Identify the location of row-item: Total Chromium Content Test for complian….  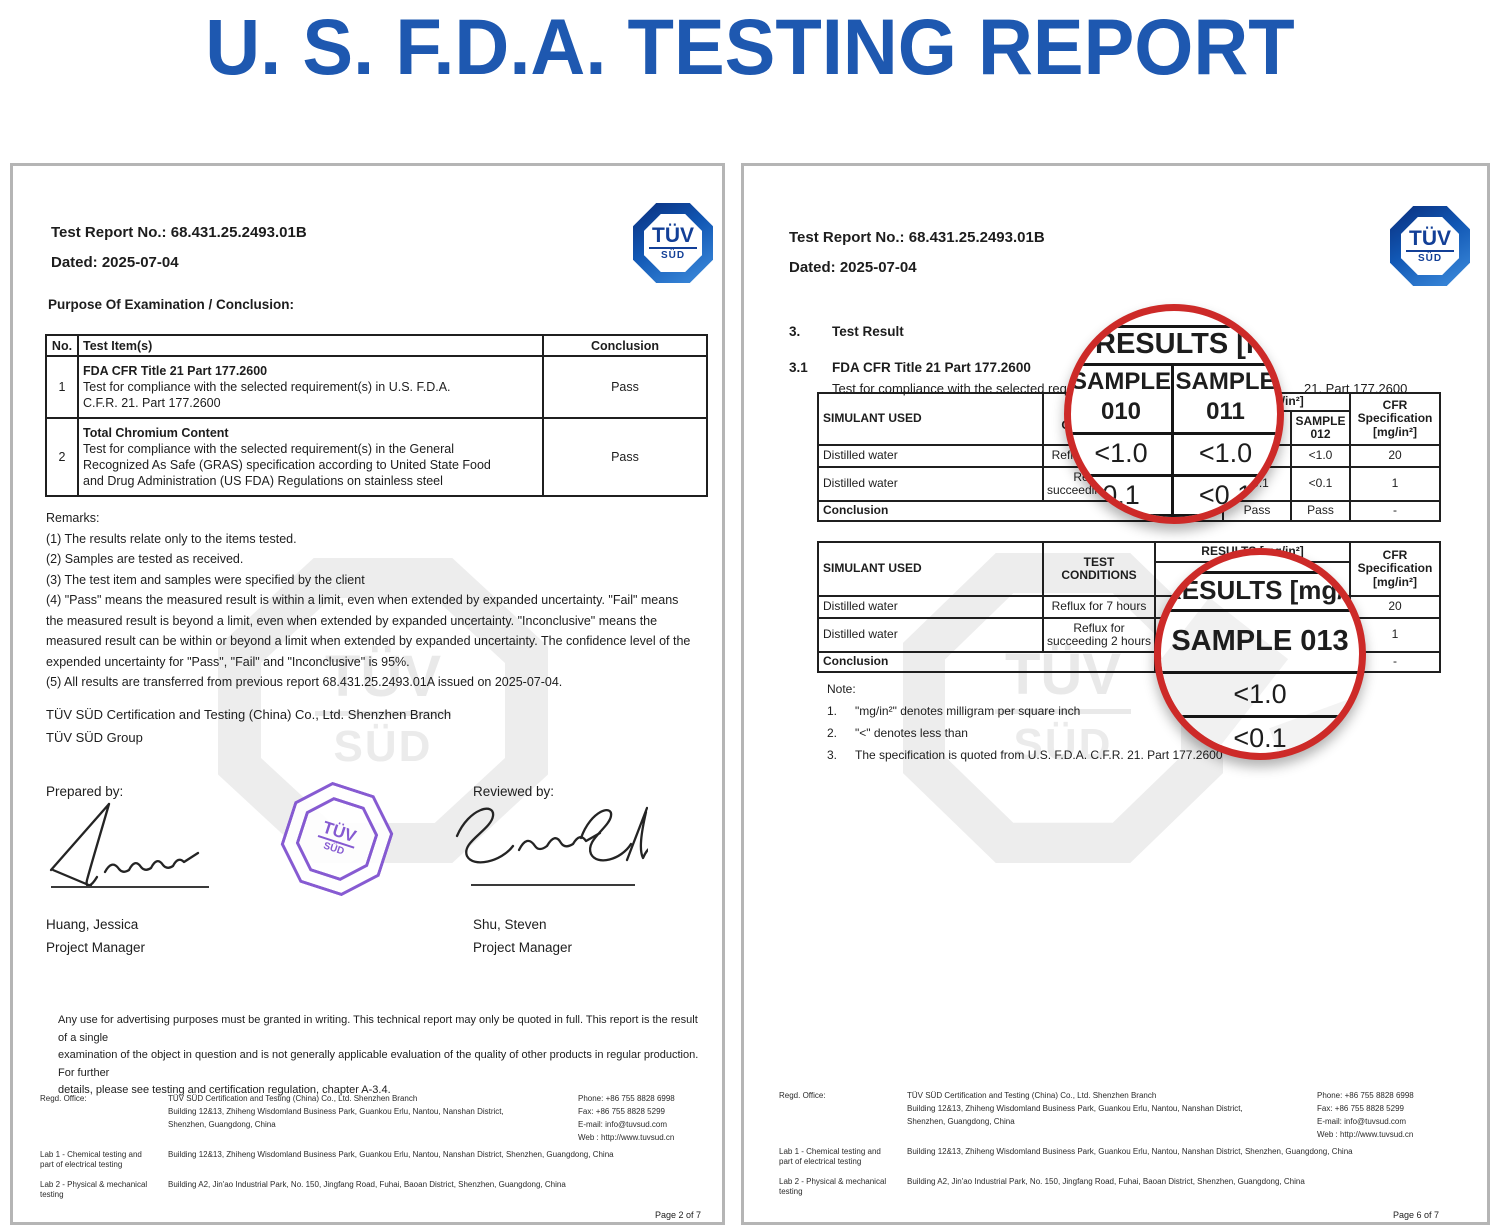
(310, 457).